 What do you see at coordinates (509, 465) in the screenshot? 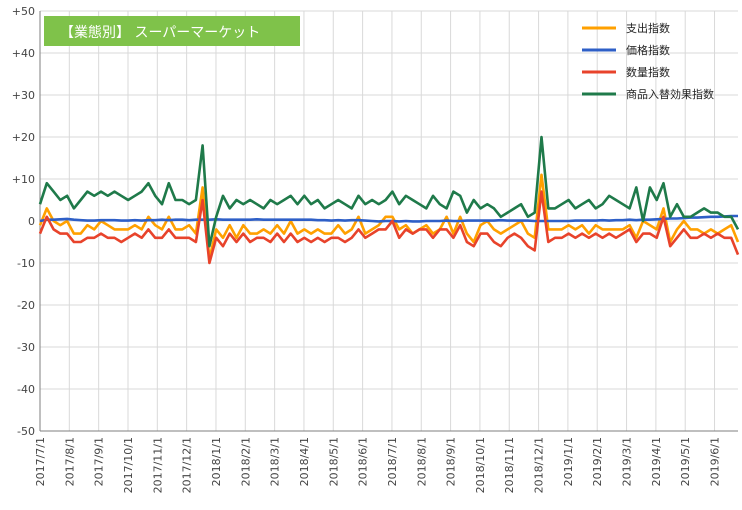
I see `x-tick-label: 2018/11/1` at bounding box center [509, 465].